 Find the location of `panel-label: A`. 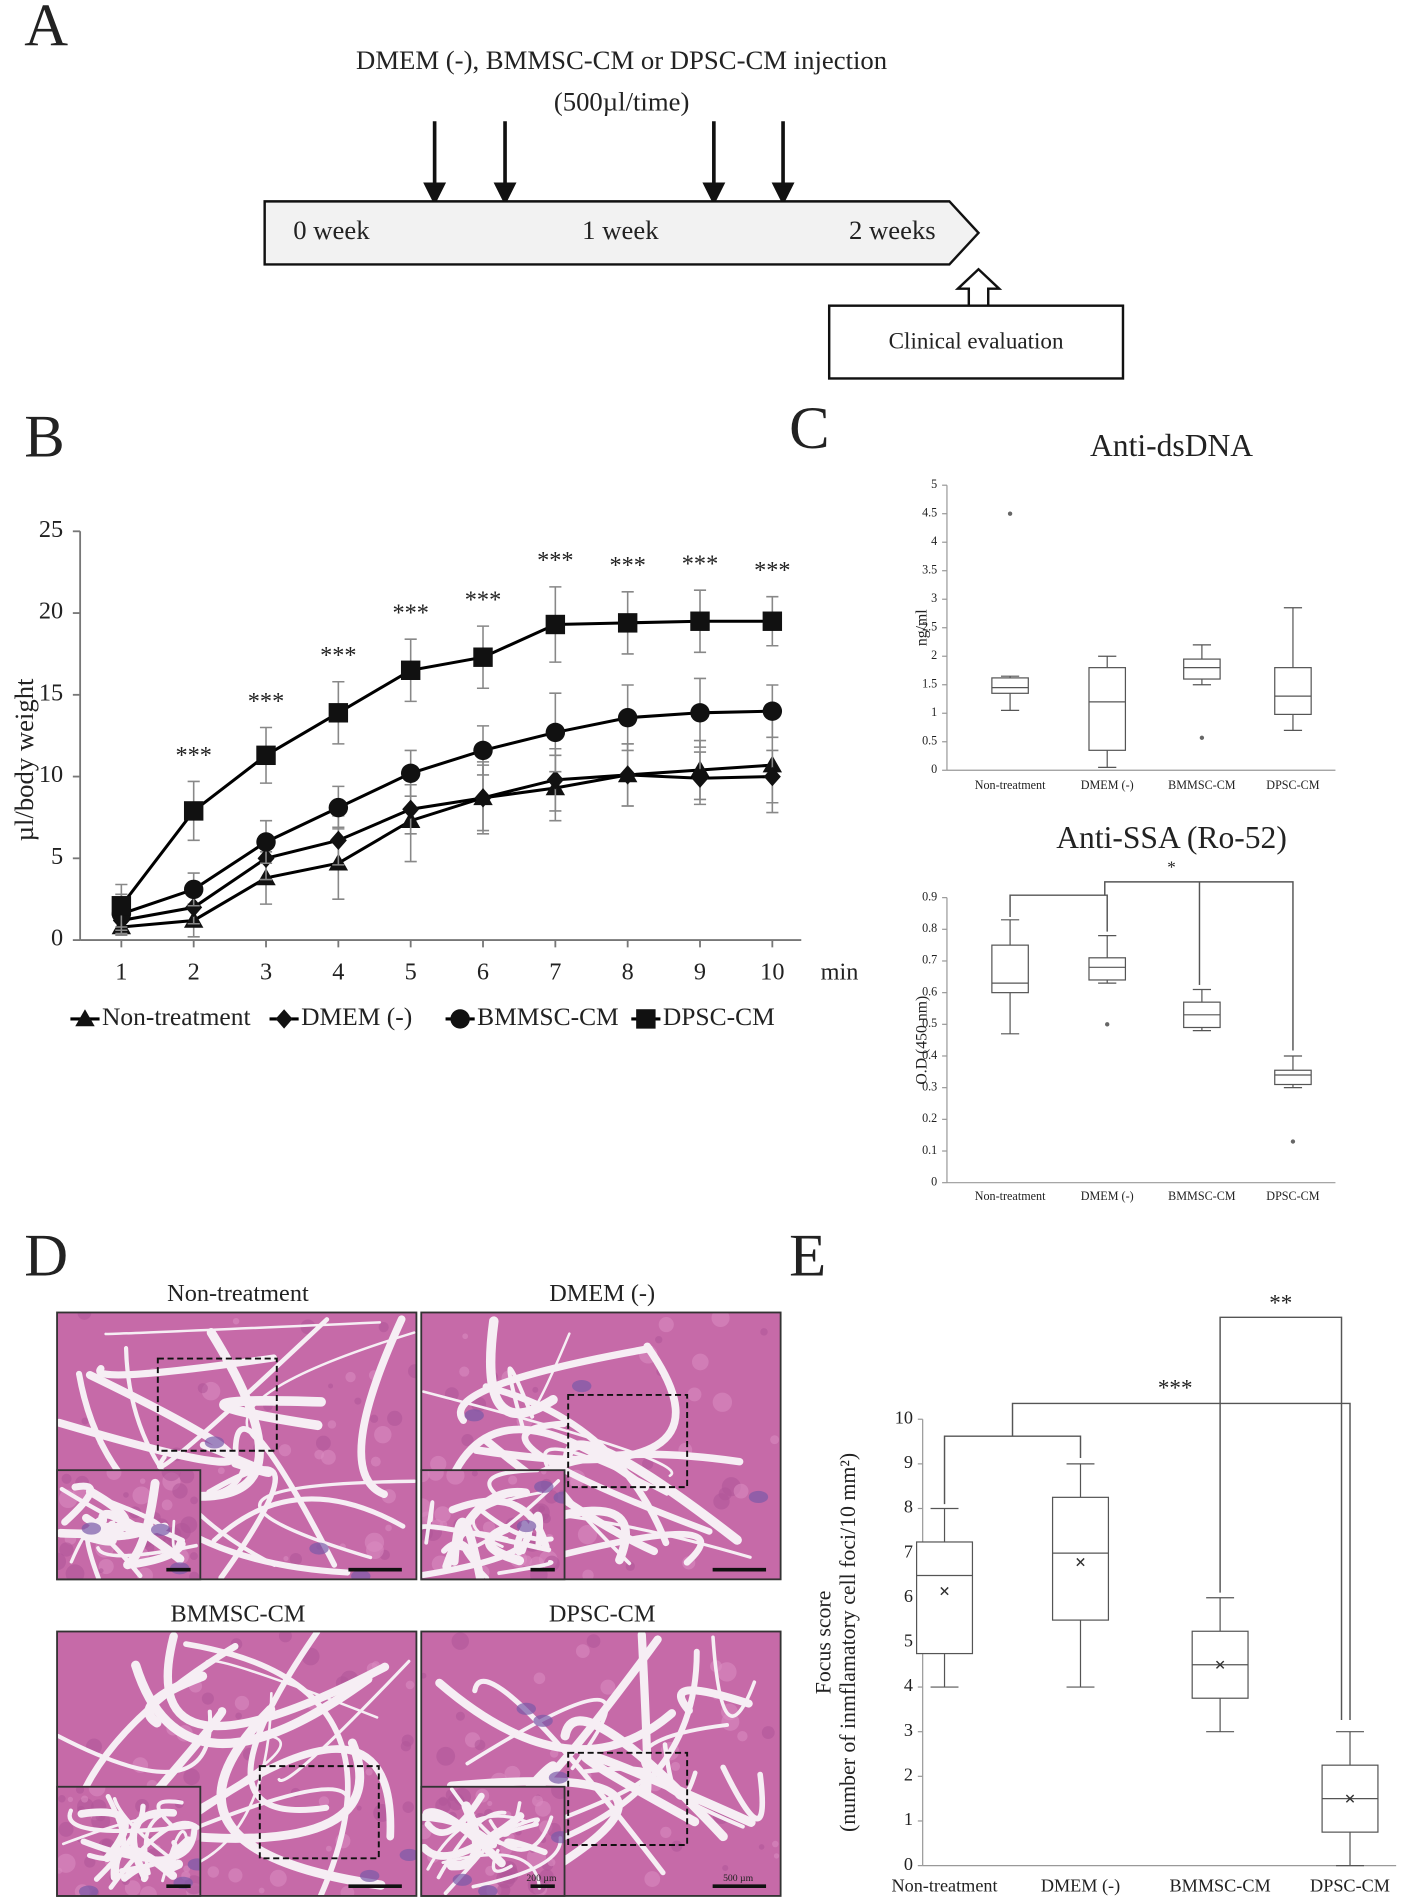

panel-label: A is located at coordinates (46, 29).